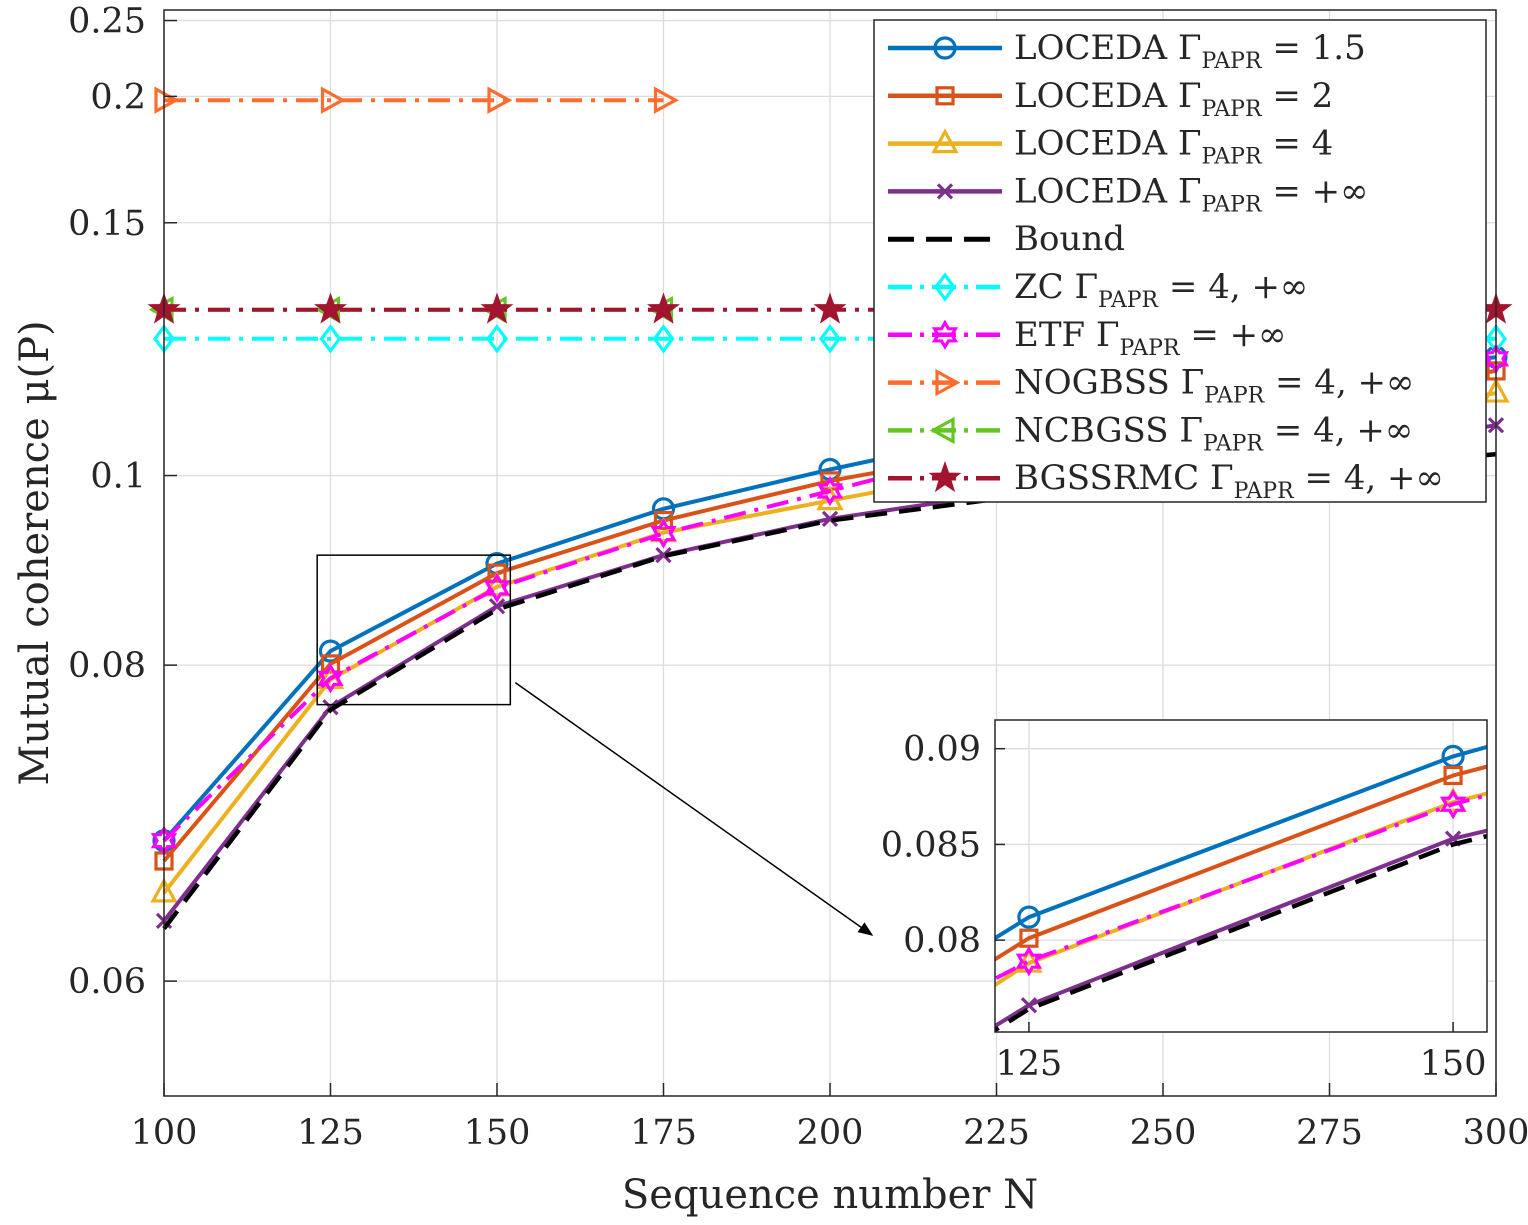  I want to click on legend-label: BGSSRMC ΓPAPR = 4, +∞, so click(1229, 481).